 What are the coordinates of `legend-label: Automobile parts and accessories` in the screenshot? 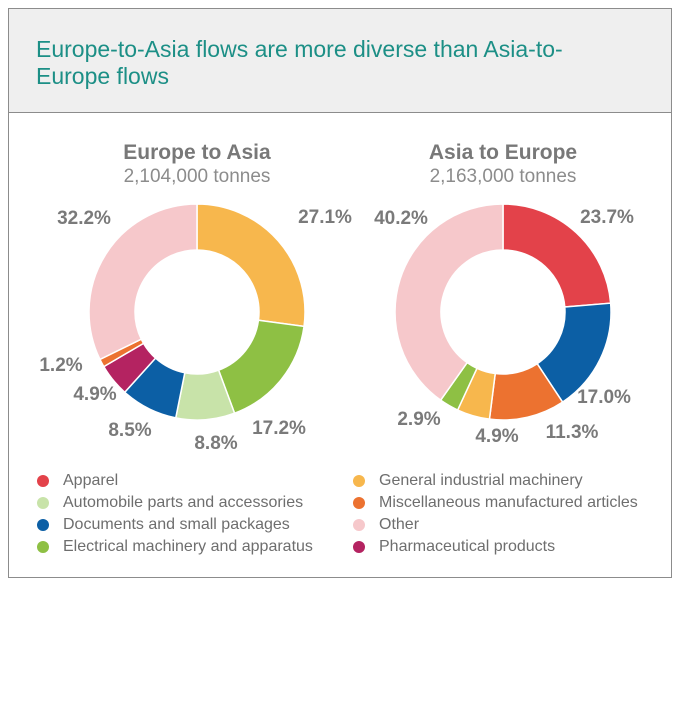 It's located at (183, 502).